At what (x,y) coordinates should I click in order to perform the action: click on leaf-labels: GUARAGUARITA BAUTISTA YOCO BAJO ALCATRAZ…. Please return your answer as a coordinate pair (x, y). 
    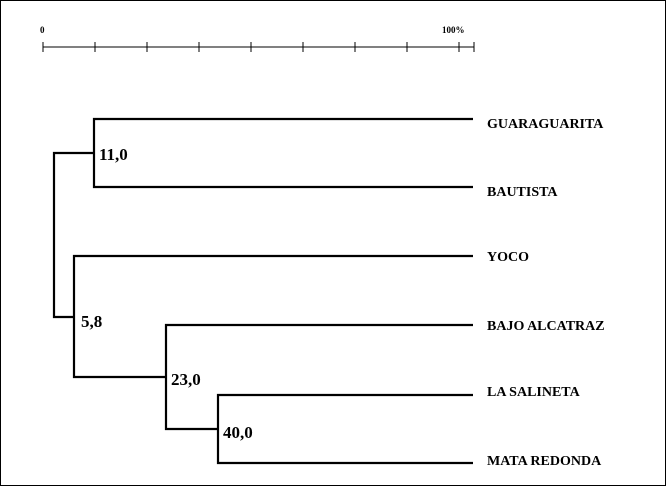
    Looking at the image, I should click on (546, 293).